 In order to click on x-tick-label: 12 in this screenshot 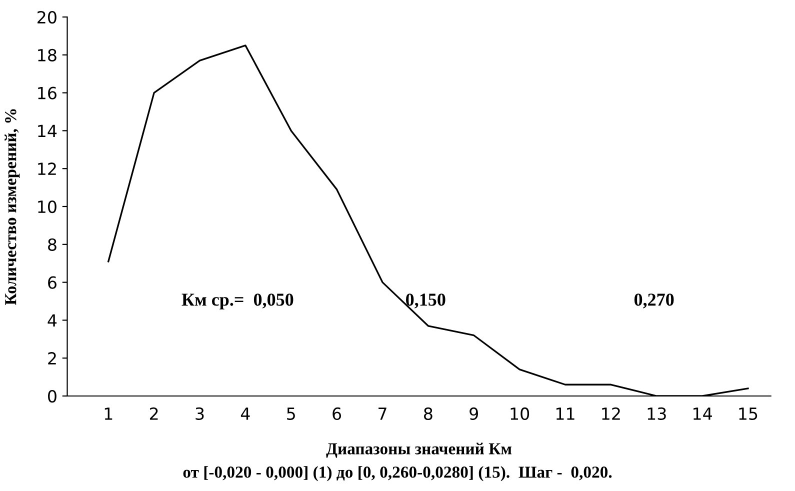, I will do `click(611, 413)`.